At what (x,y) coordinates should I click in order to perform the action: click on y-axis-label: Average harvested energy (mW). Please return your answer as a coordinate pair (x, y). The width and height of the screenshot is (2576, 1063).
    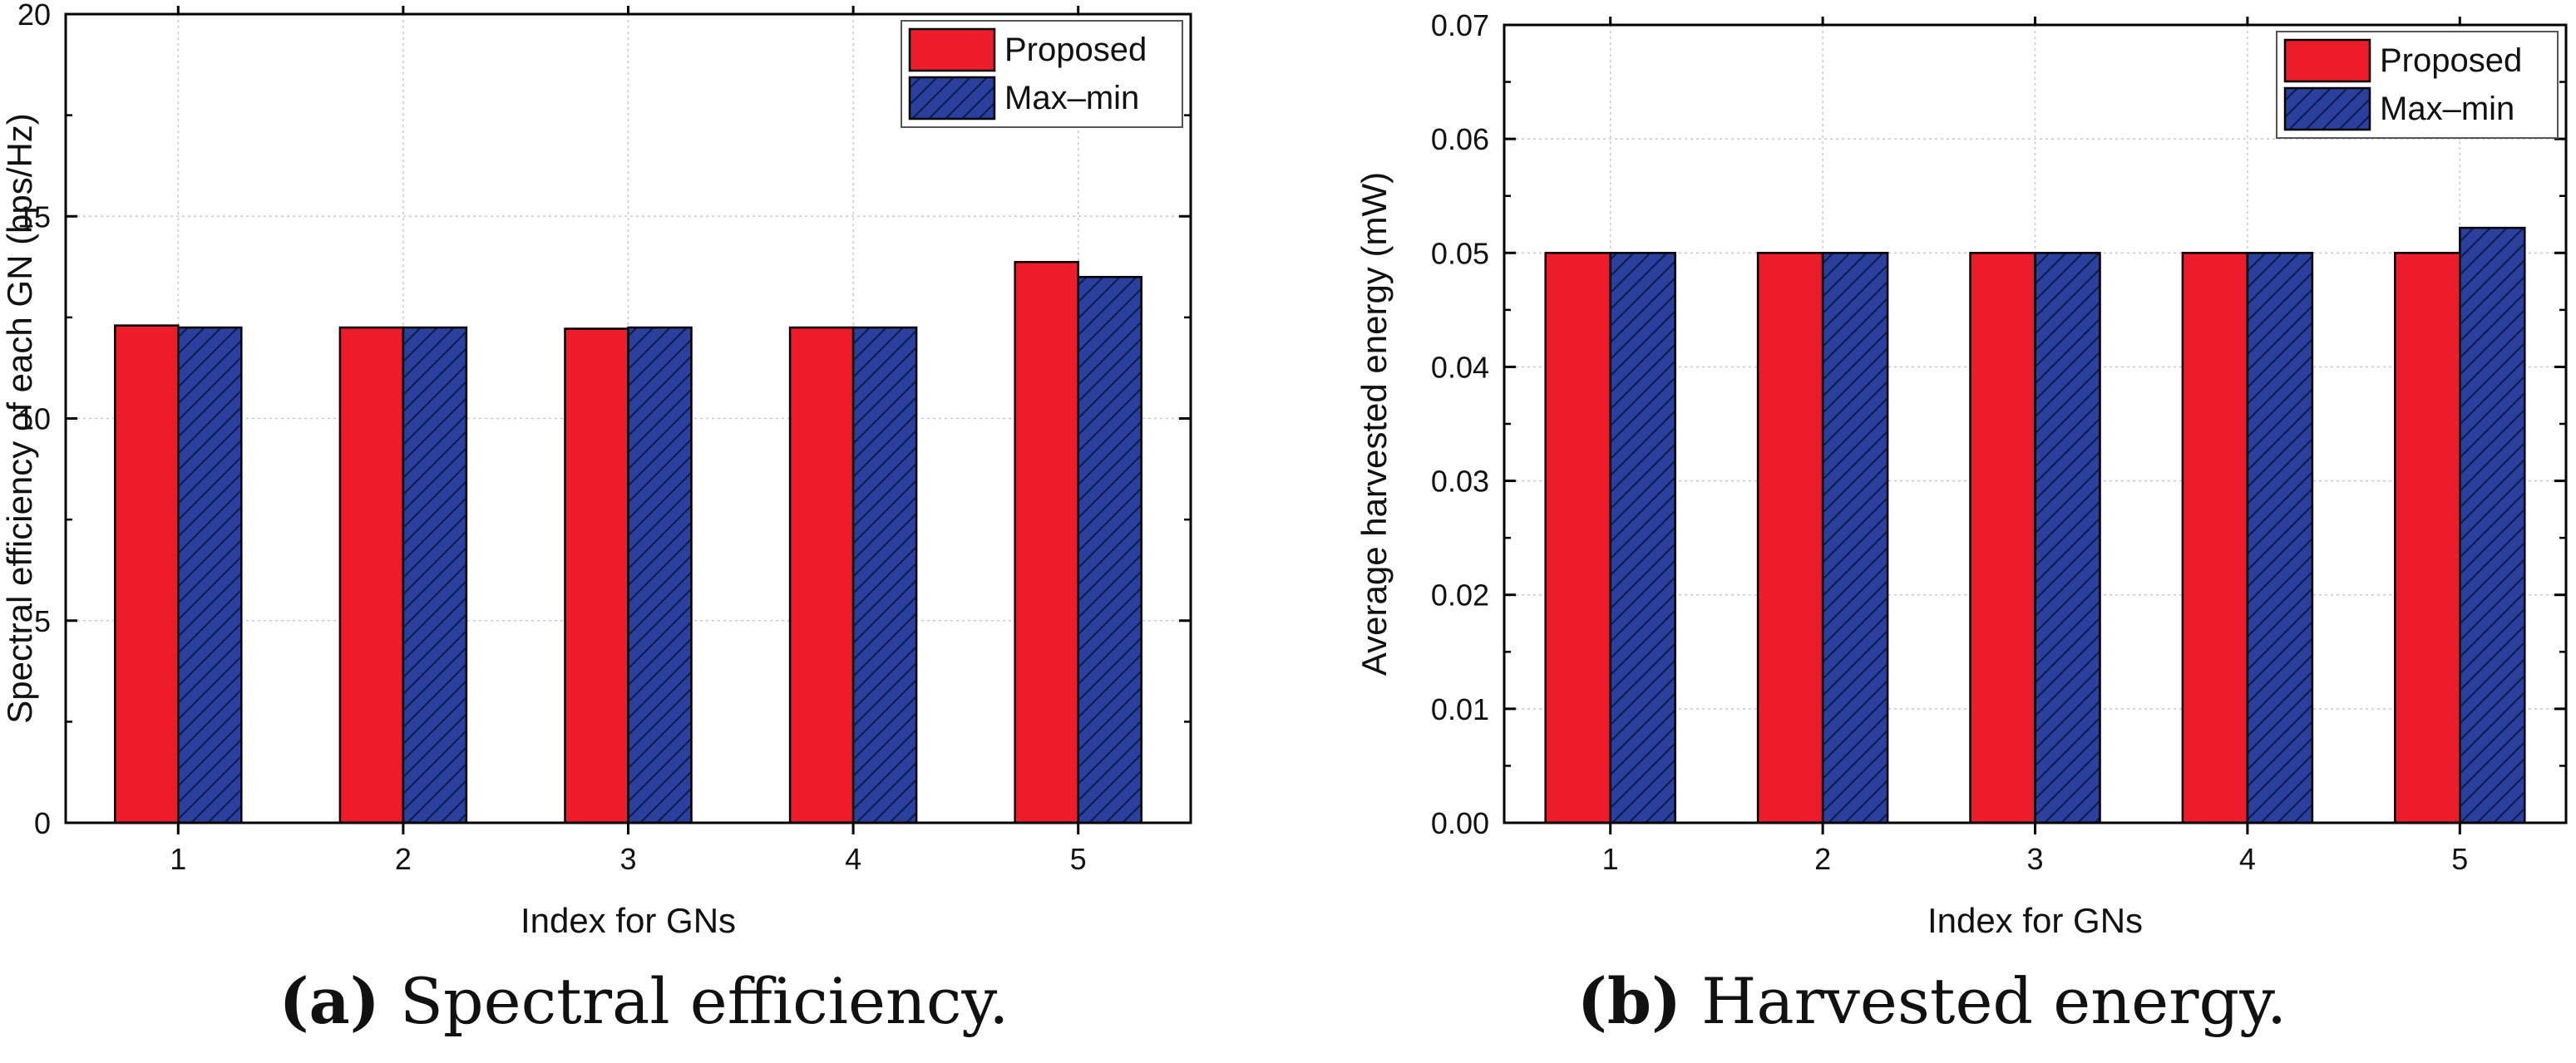
    Looking at the image, I should click on (1374, 424).